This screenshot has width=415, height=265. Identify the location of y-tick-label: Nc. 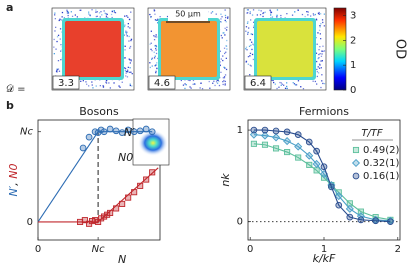
(26, 132).